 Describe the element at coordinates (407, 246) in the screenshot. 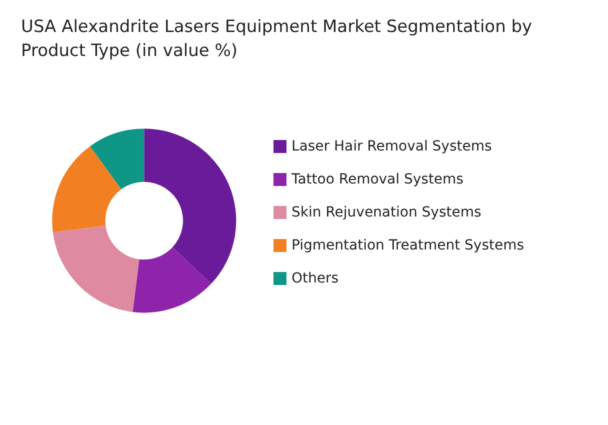

I see `legend-label: Pigmentation Treatment Systems` at that location.